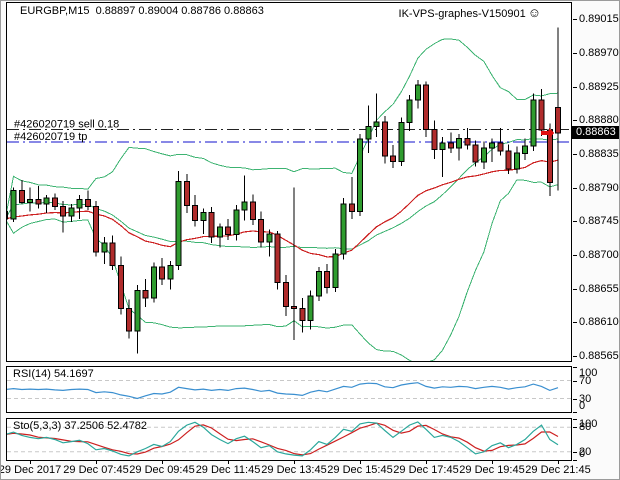 The width and height of the screenshot is (620, 480). What do you see at coordinates (588, 373) in the screenshot?
I see `rsi-axis-label: 100` at bounding box center [588, 373].